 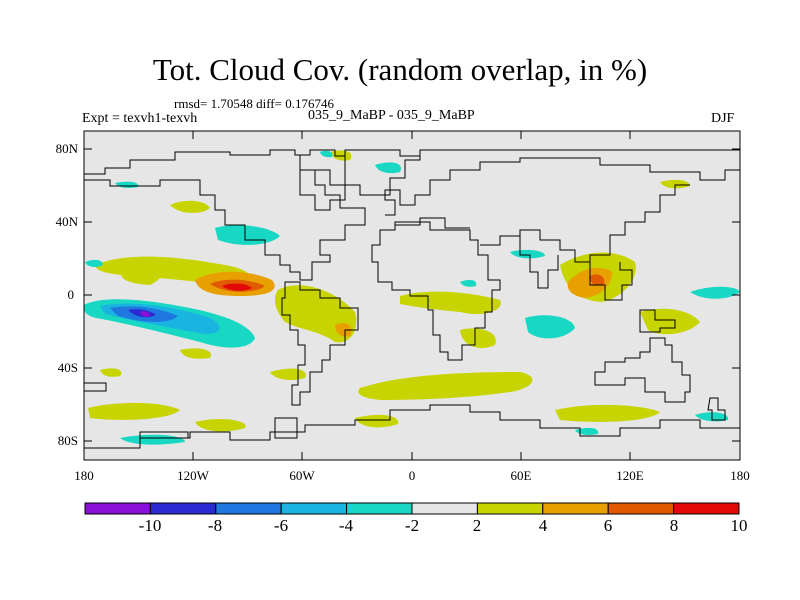 What do you see at coordinates (225, 218) in the screenshot?
I see `coastline-north-america` at bounding box center [225, 218].